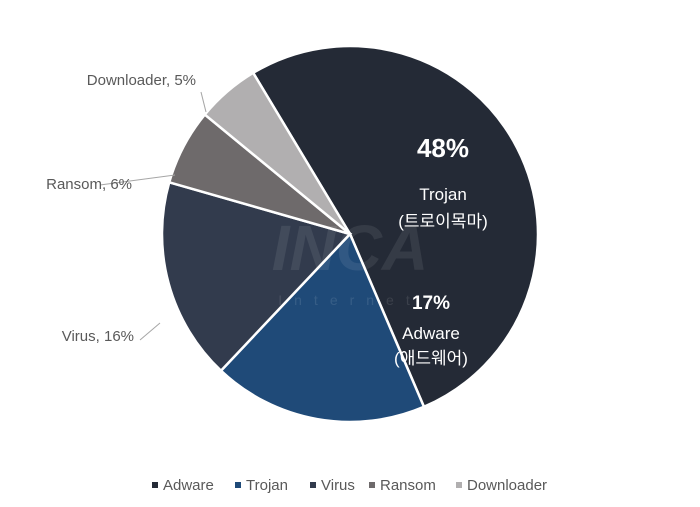 This screenshot has height=507, width=700. What do you see at coordinates (277, 153) in the screenshot?
I see `pie-slice-downloader` at bounding box center [277, 153].